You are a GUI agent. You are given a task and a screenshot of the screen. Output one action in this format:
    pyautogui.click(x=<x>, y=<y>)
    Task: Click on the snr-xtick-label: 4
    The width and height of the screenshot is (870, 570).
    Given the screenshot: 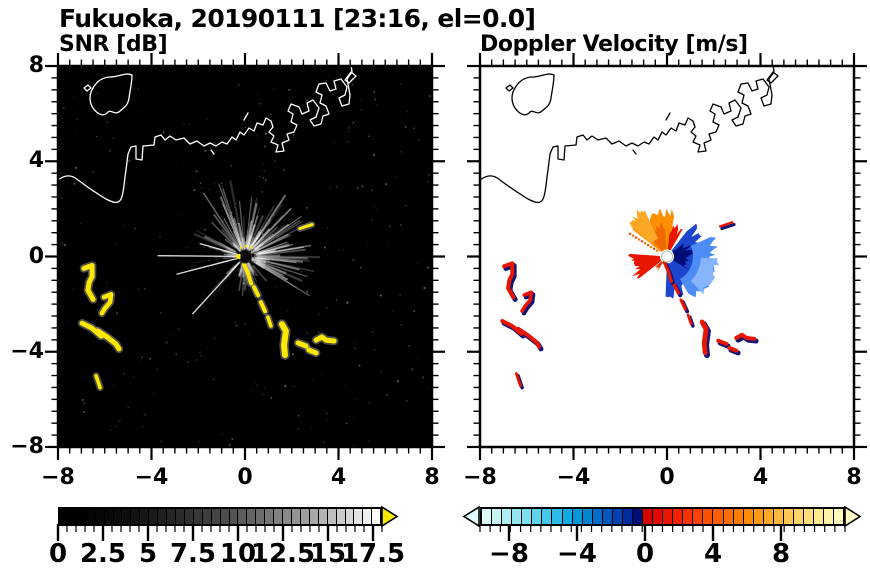 What is the action you would take?
    pyautogui.click(x=338, y=477)
    